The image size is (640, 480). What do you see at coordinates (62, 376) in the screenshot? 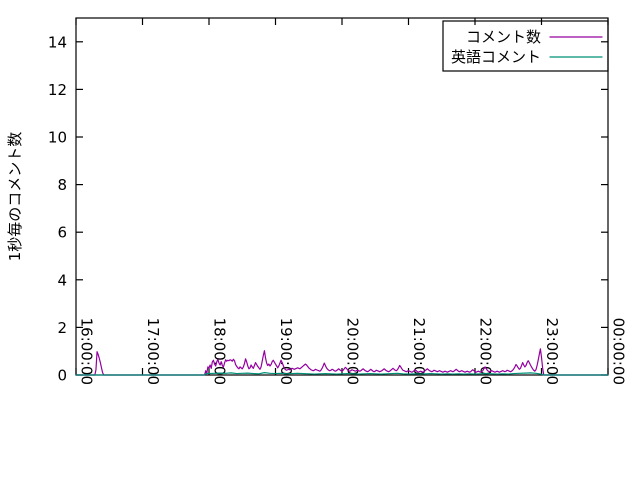
I see `y-tick-label: 0` at bounding box center [62, 376].